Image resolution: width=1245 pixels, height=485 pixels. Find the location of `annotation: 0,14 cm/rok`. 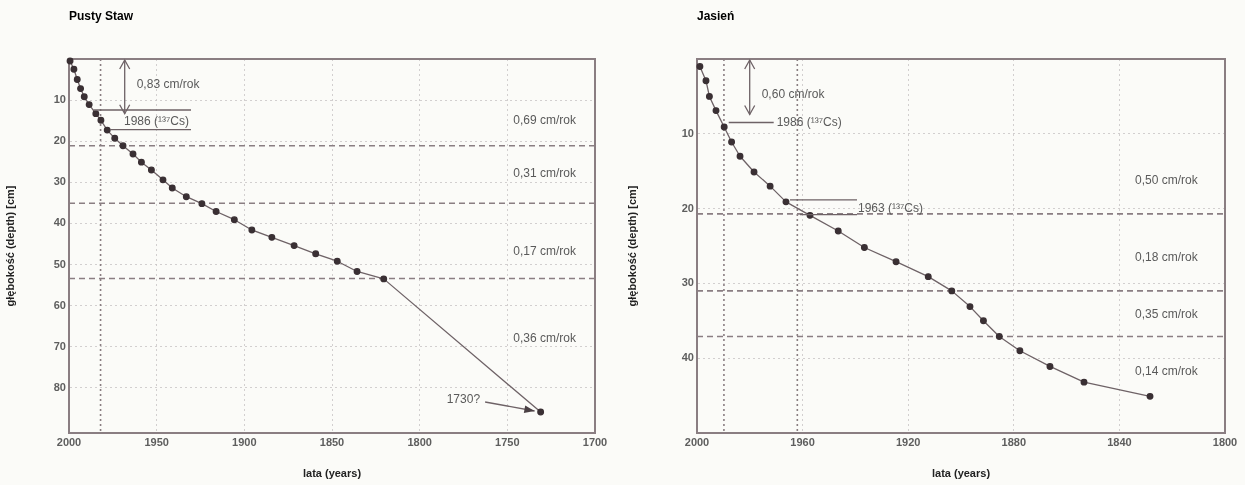

annotation: 0,14 cm/rok is located at coordinates (1167, 370).